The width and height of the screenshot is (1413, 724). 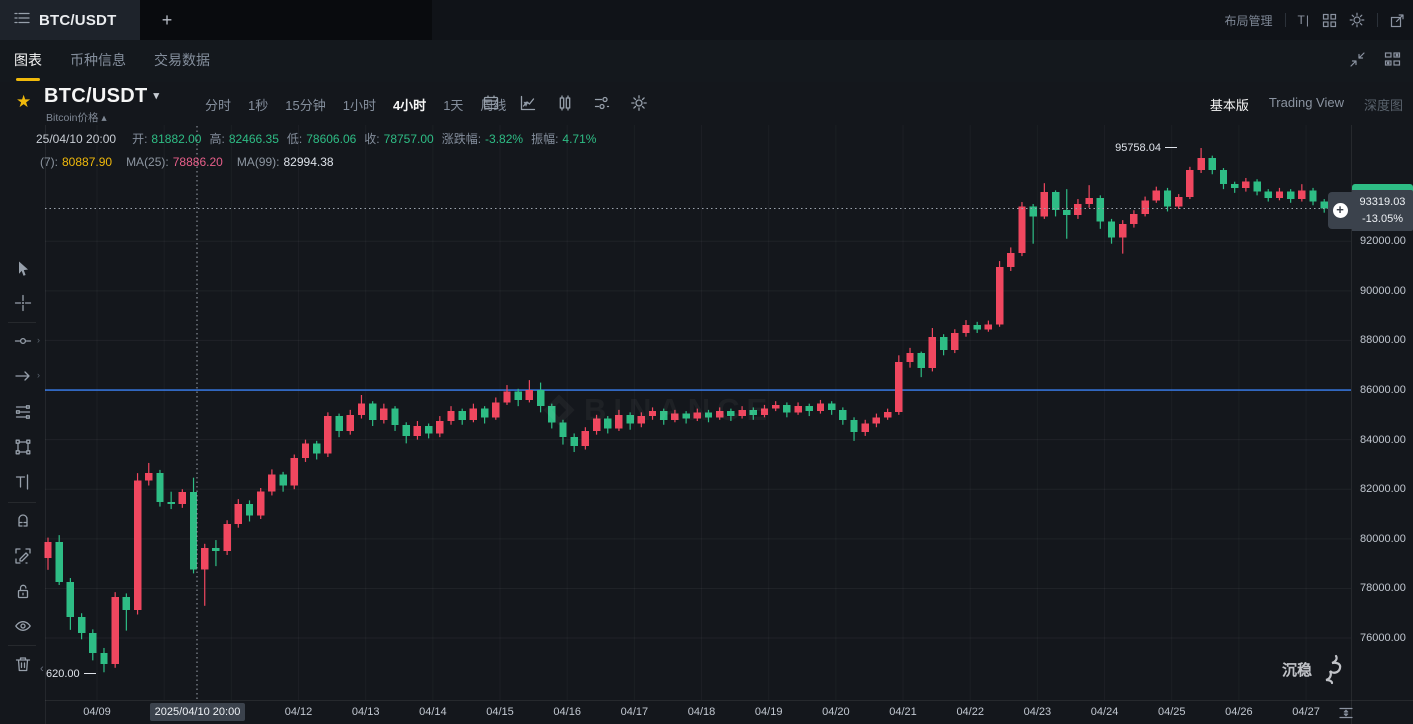 What do you see at coordinates (1383, 588) in the screenshot?
I see `price-axis-label: 78000.00` at bounding box center [1383, 588].